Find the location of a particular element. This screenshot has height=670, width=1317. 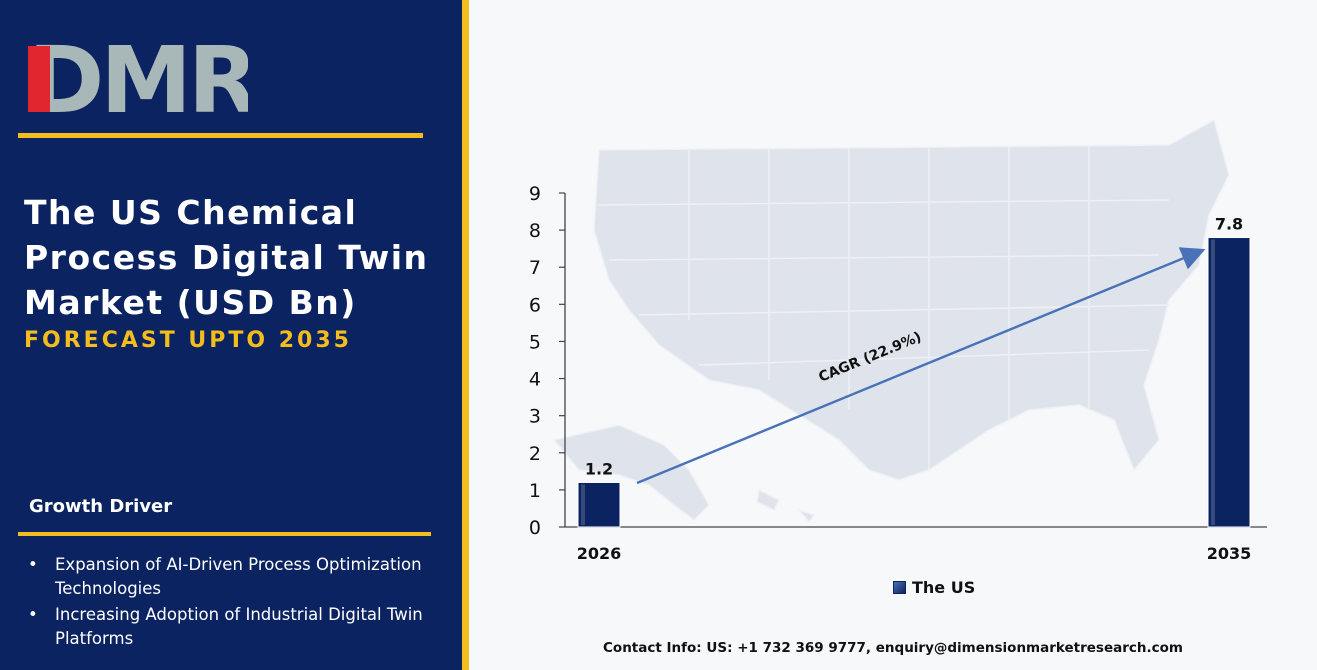

legend-swatch is located at coordinates (899, 587).